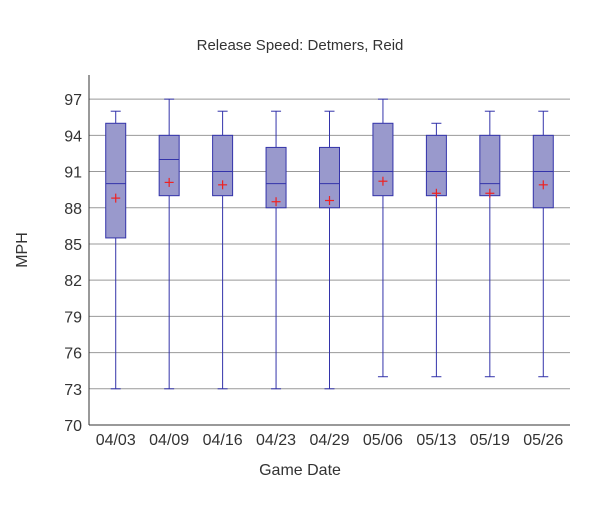 This screenshot has width=600, height=505. What do you see at coordinates (169, 440) in the screenshot?
I see `x-tick-label: 04/09` at bounding box center [169, 440].